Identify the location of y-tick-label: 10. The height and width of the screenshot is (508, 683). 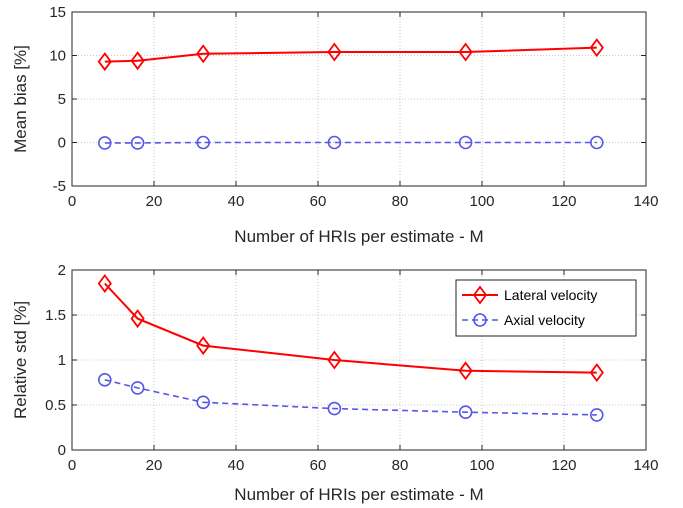
(57, 56).